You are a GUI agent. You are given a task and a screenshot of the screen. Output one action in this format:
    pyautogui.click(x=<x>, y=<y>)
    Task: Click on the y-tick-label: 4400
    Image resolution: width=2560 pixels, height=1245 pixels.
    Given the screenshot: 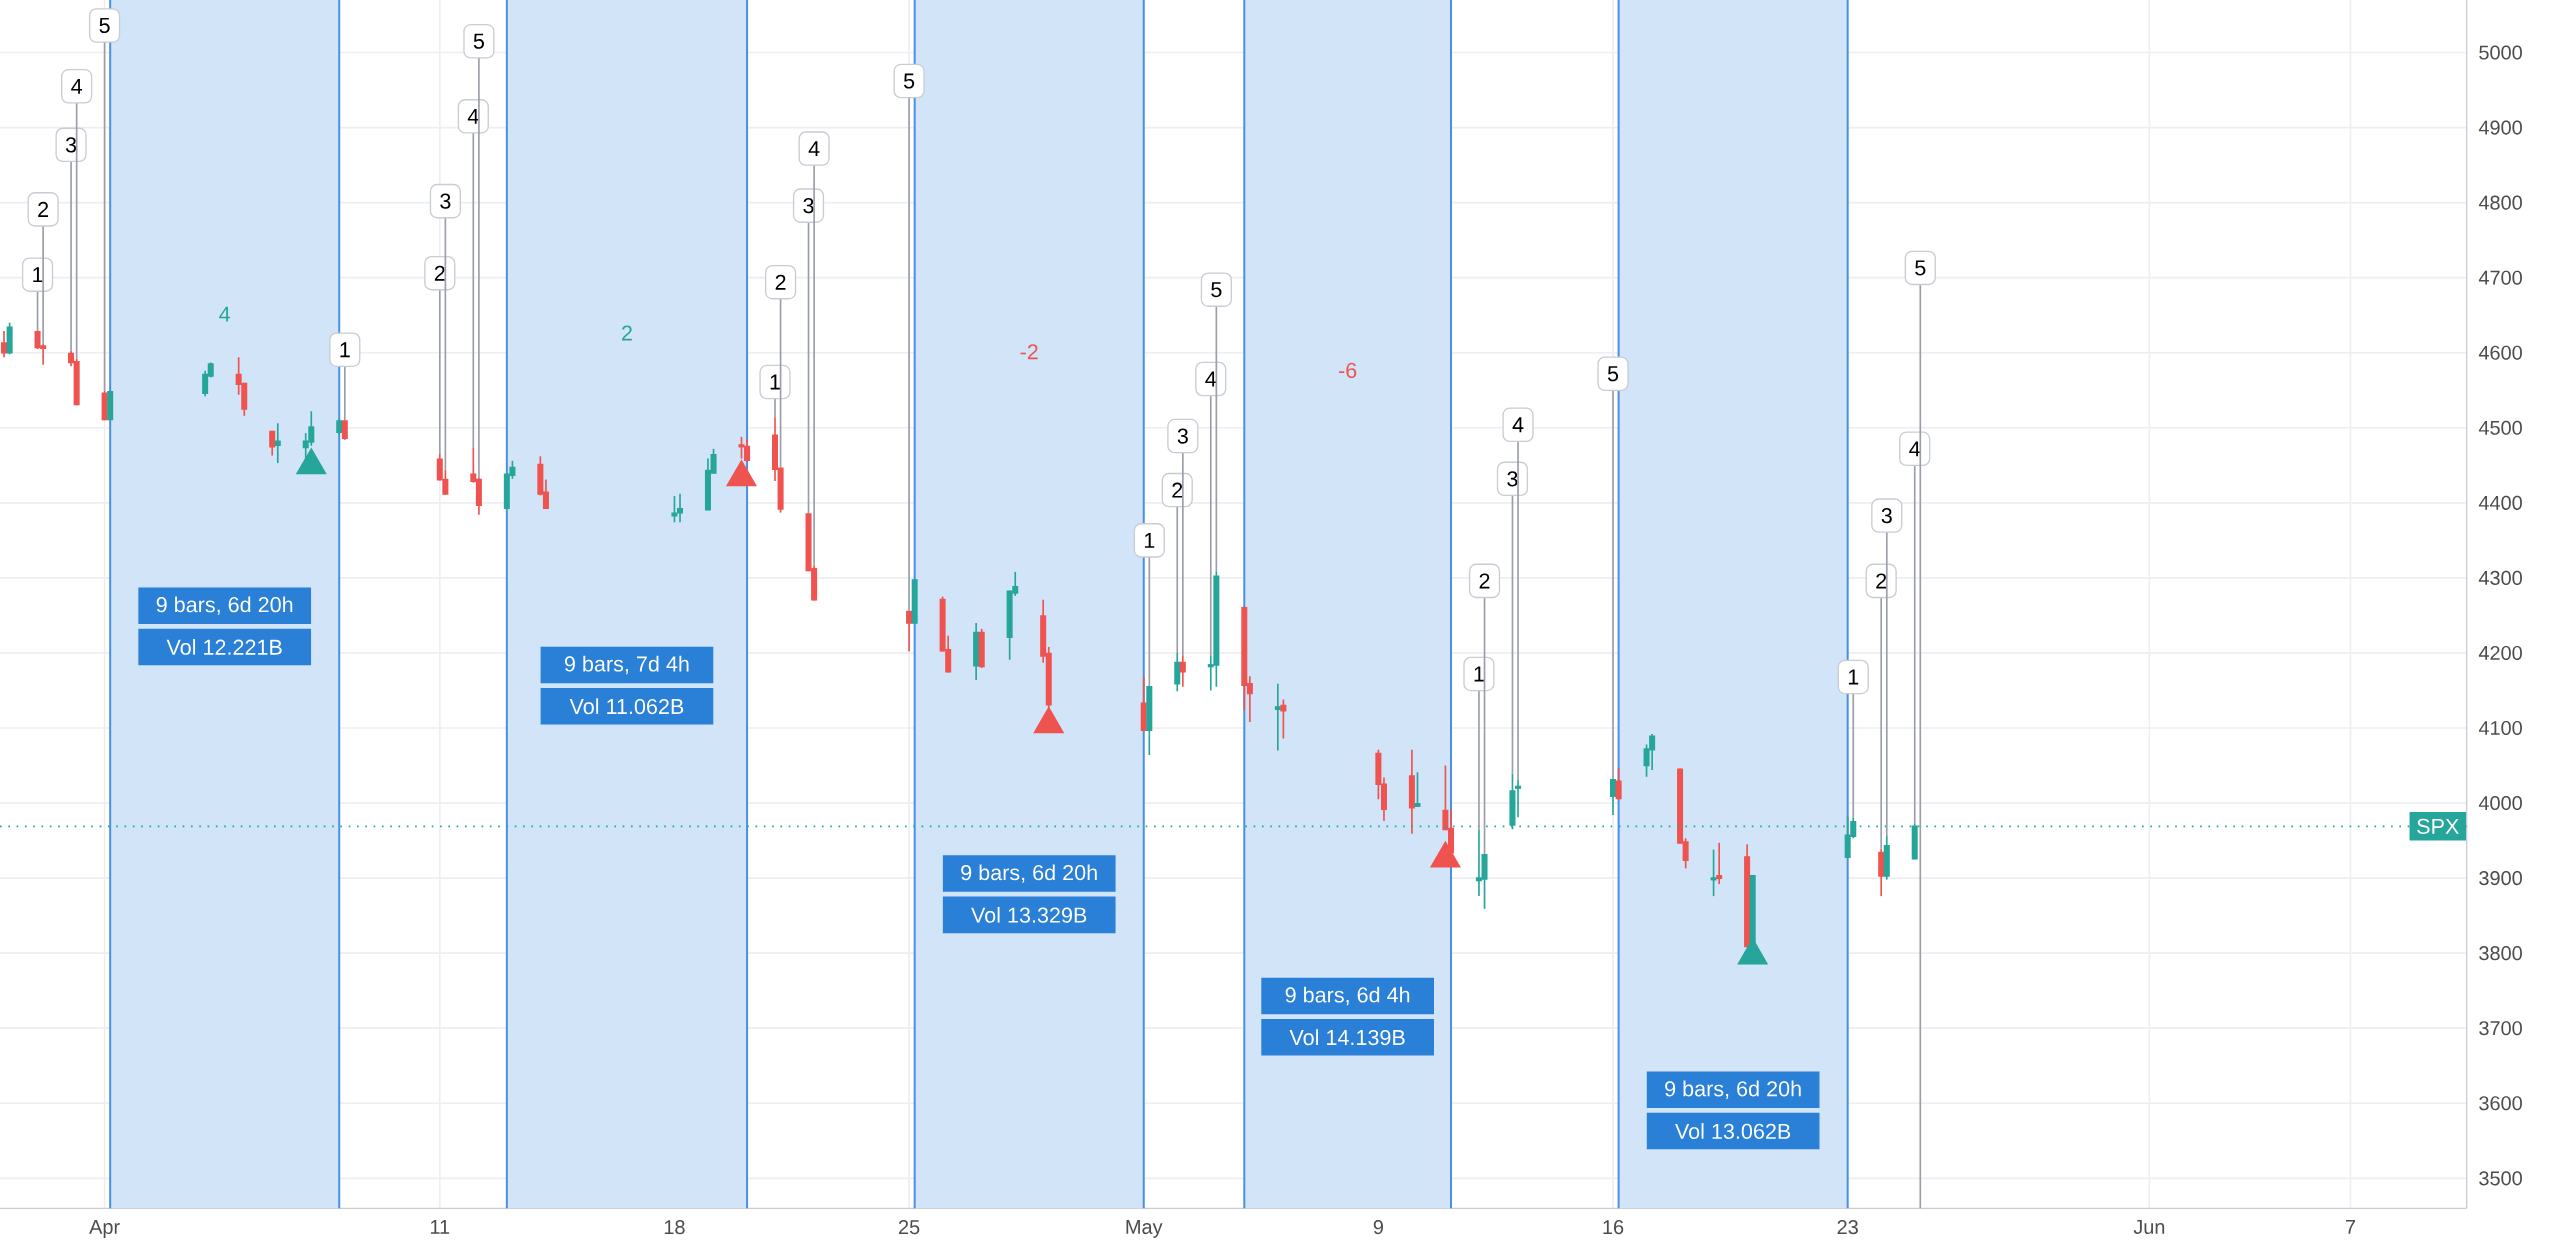 What is the action you would take?
    pyautogui.click(x=2500, y=502)
    